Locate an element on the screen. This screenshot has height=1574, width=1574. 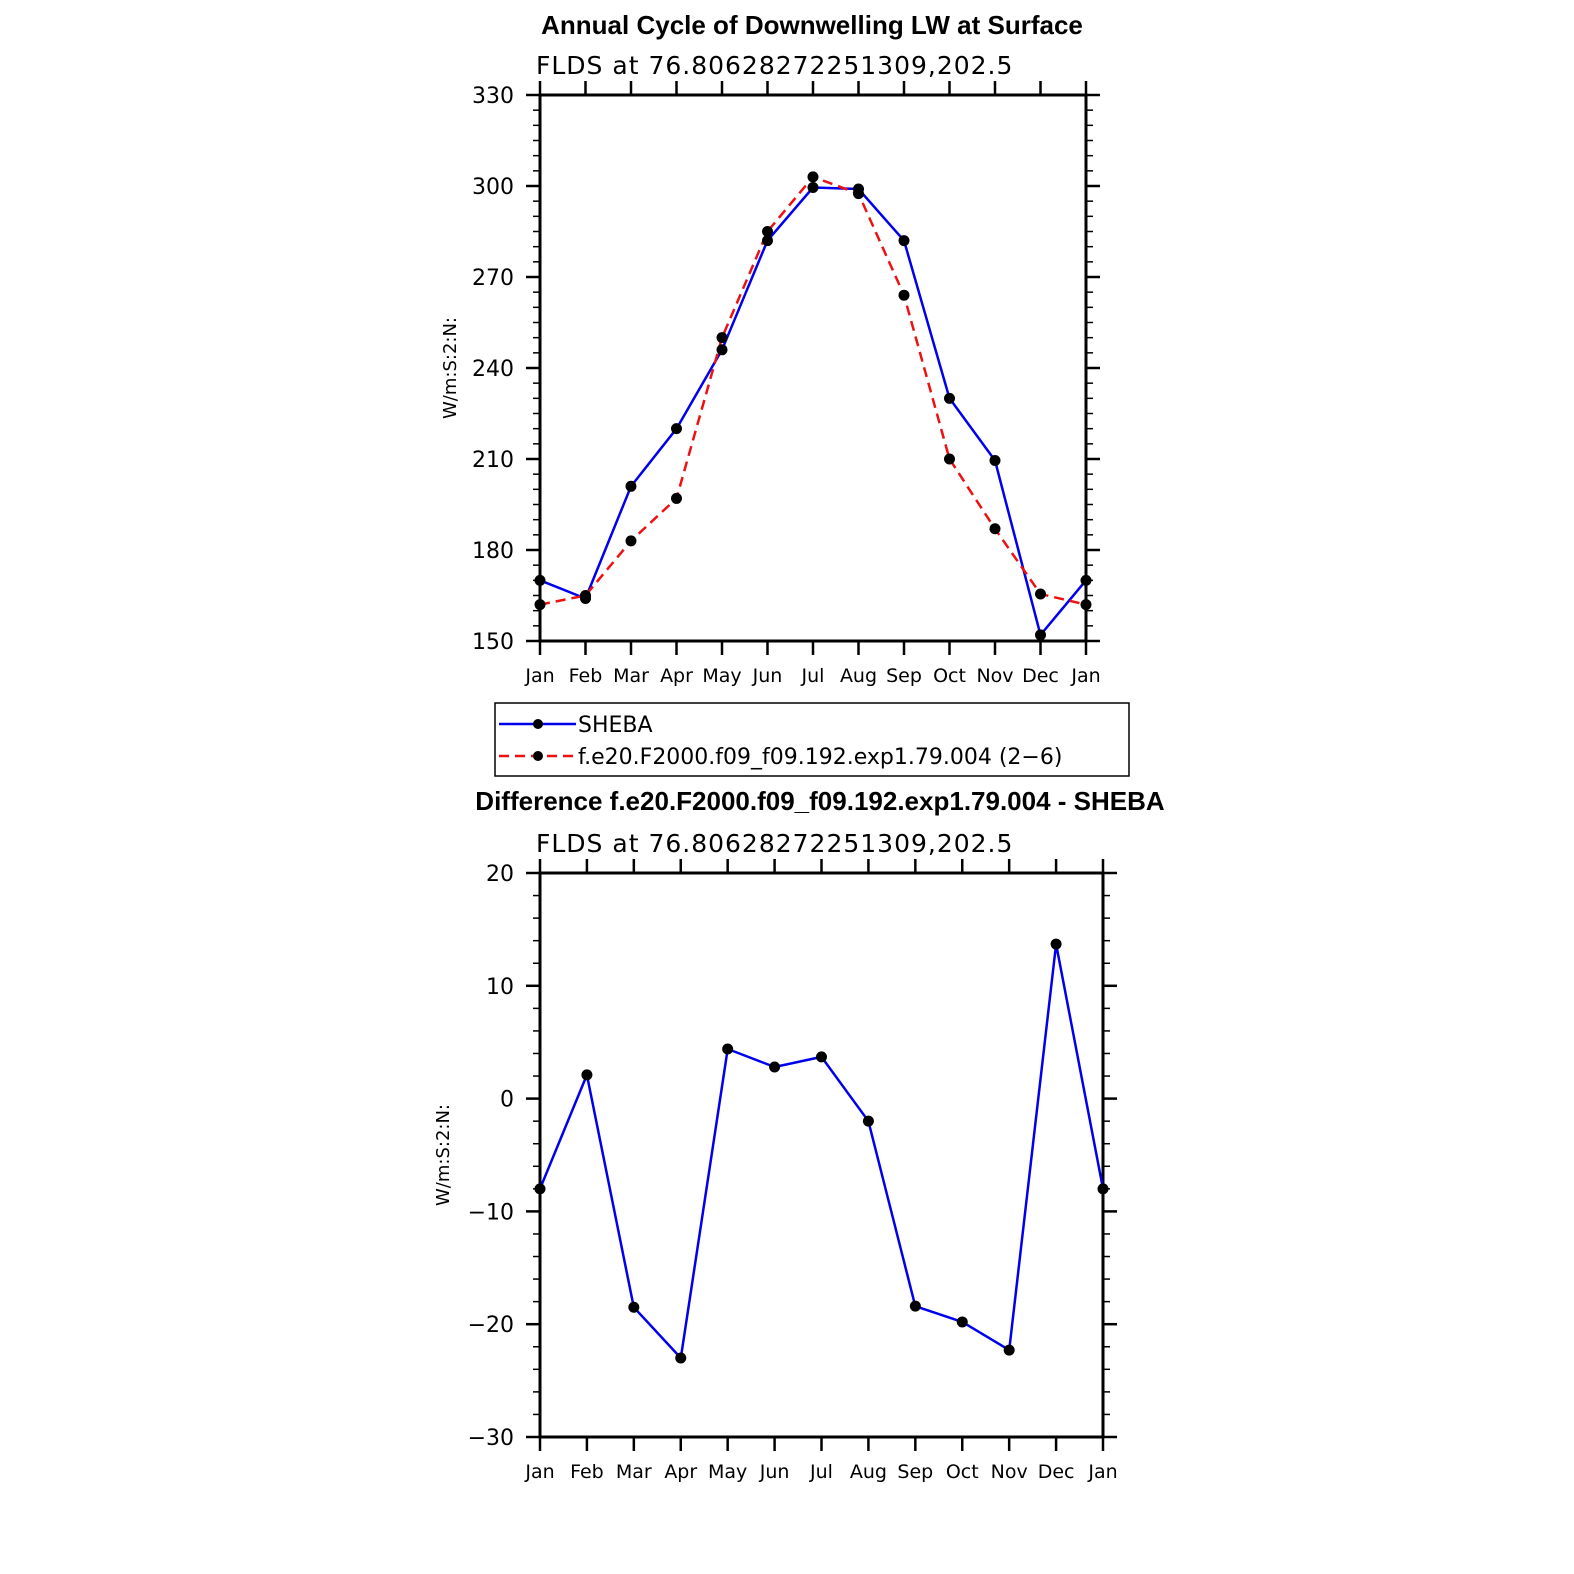
y-tick-label: 180 is located at coordinates (493, 551).